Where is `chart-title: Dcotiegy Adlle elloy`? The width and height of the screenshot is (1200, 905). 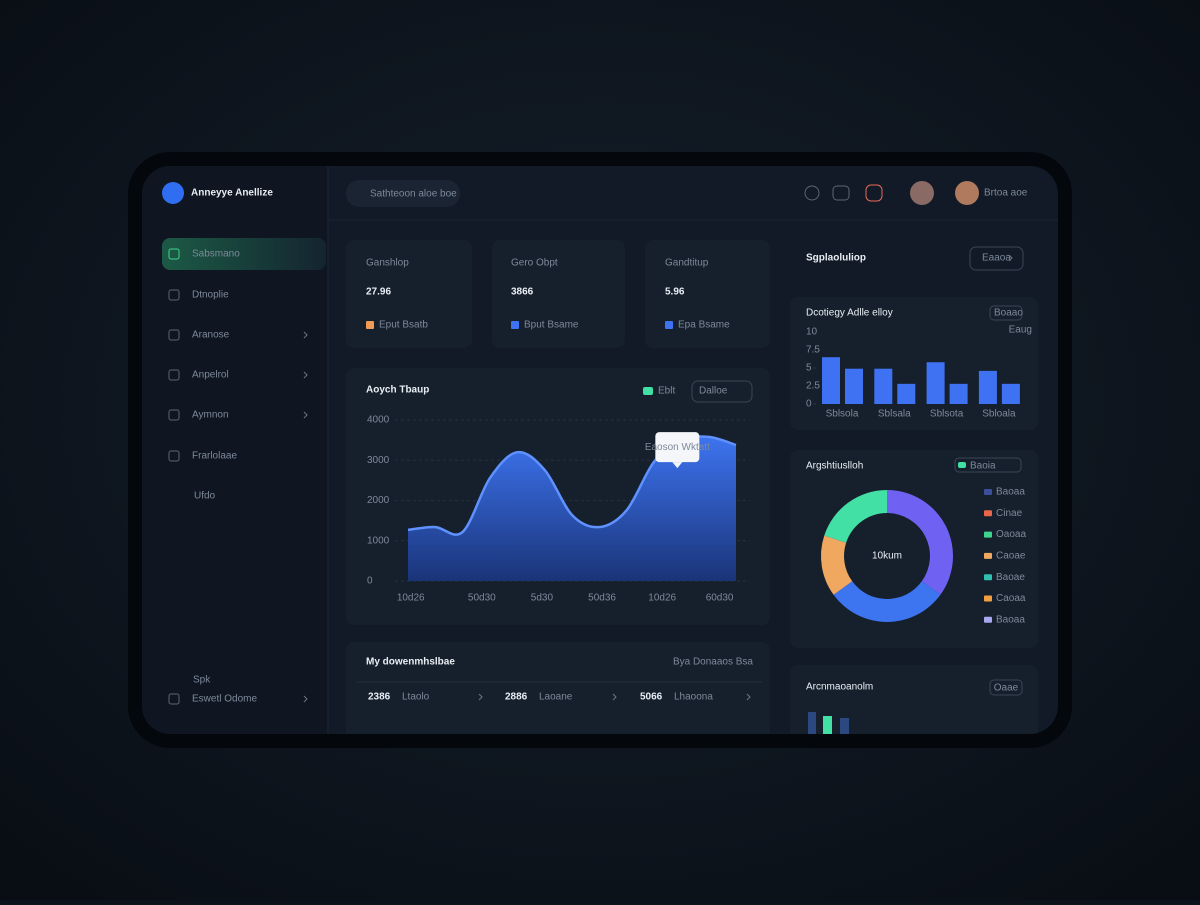
chart-title: Dcotiegy Adlle elloy is located at coordinates (849, 313).